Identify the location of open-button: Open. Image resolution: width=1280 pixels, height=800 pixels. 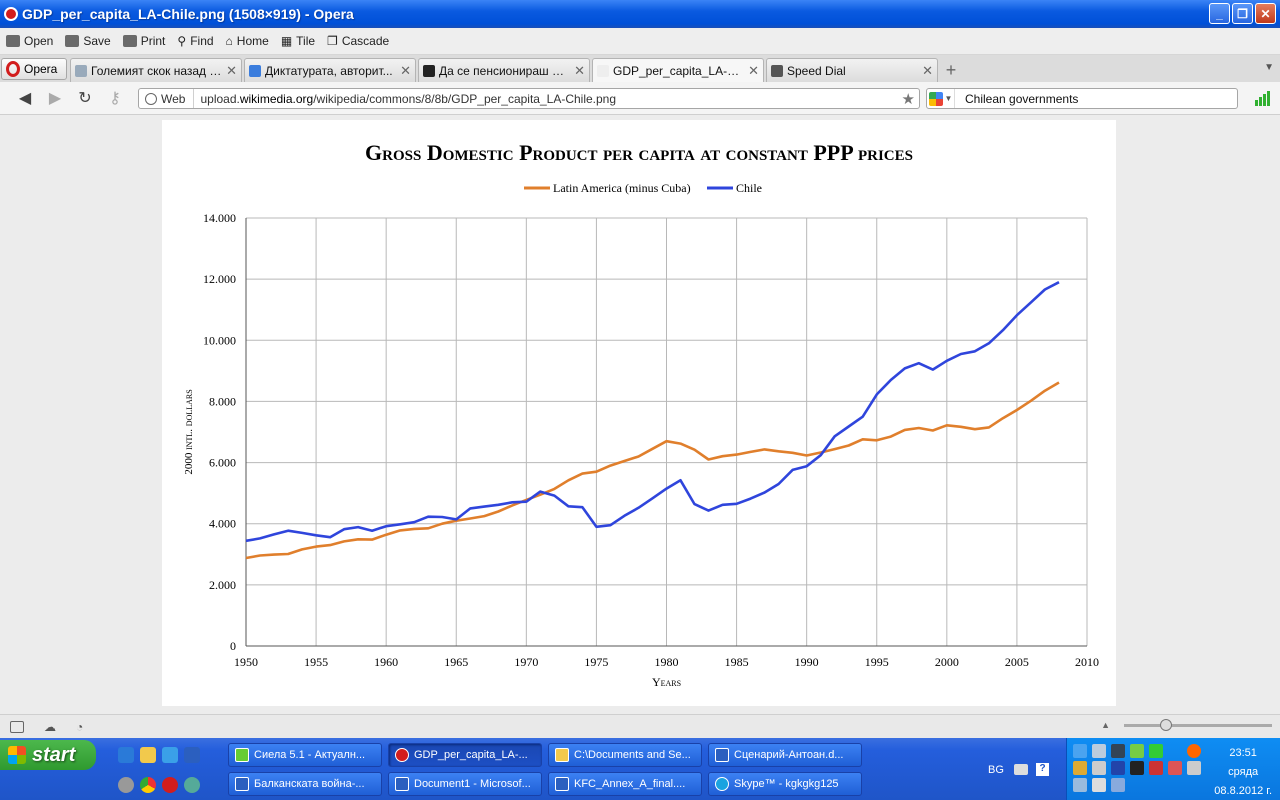
(29, 41).